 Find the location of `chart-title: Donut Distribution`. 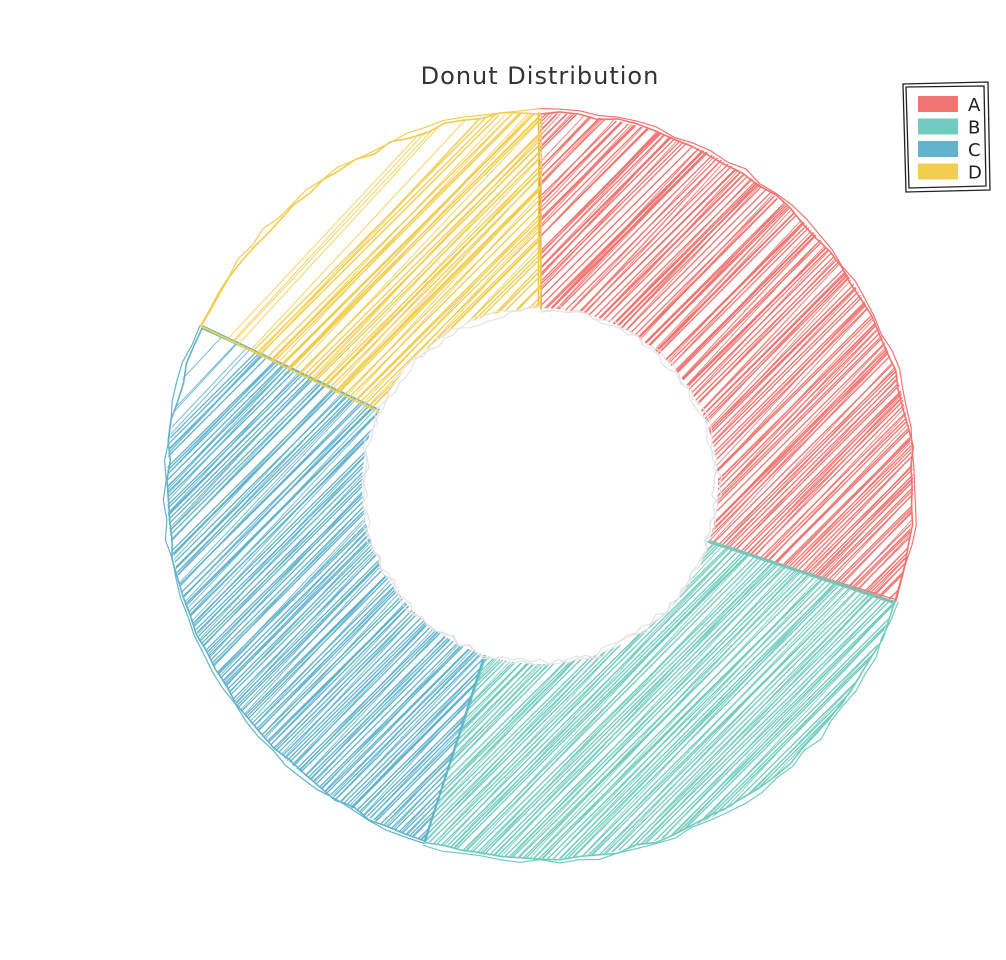

chart-title: Donut Distribution is located at coordinates (540, 76).